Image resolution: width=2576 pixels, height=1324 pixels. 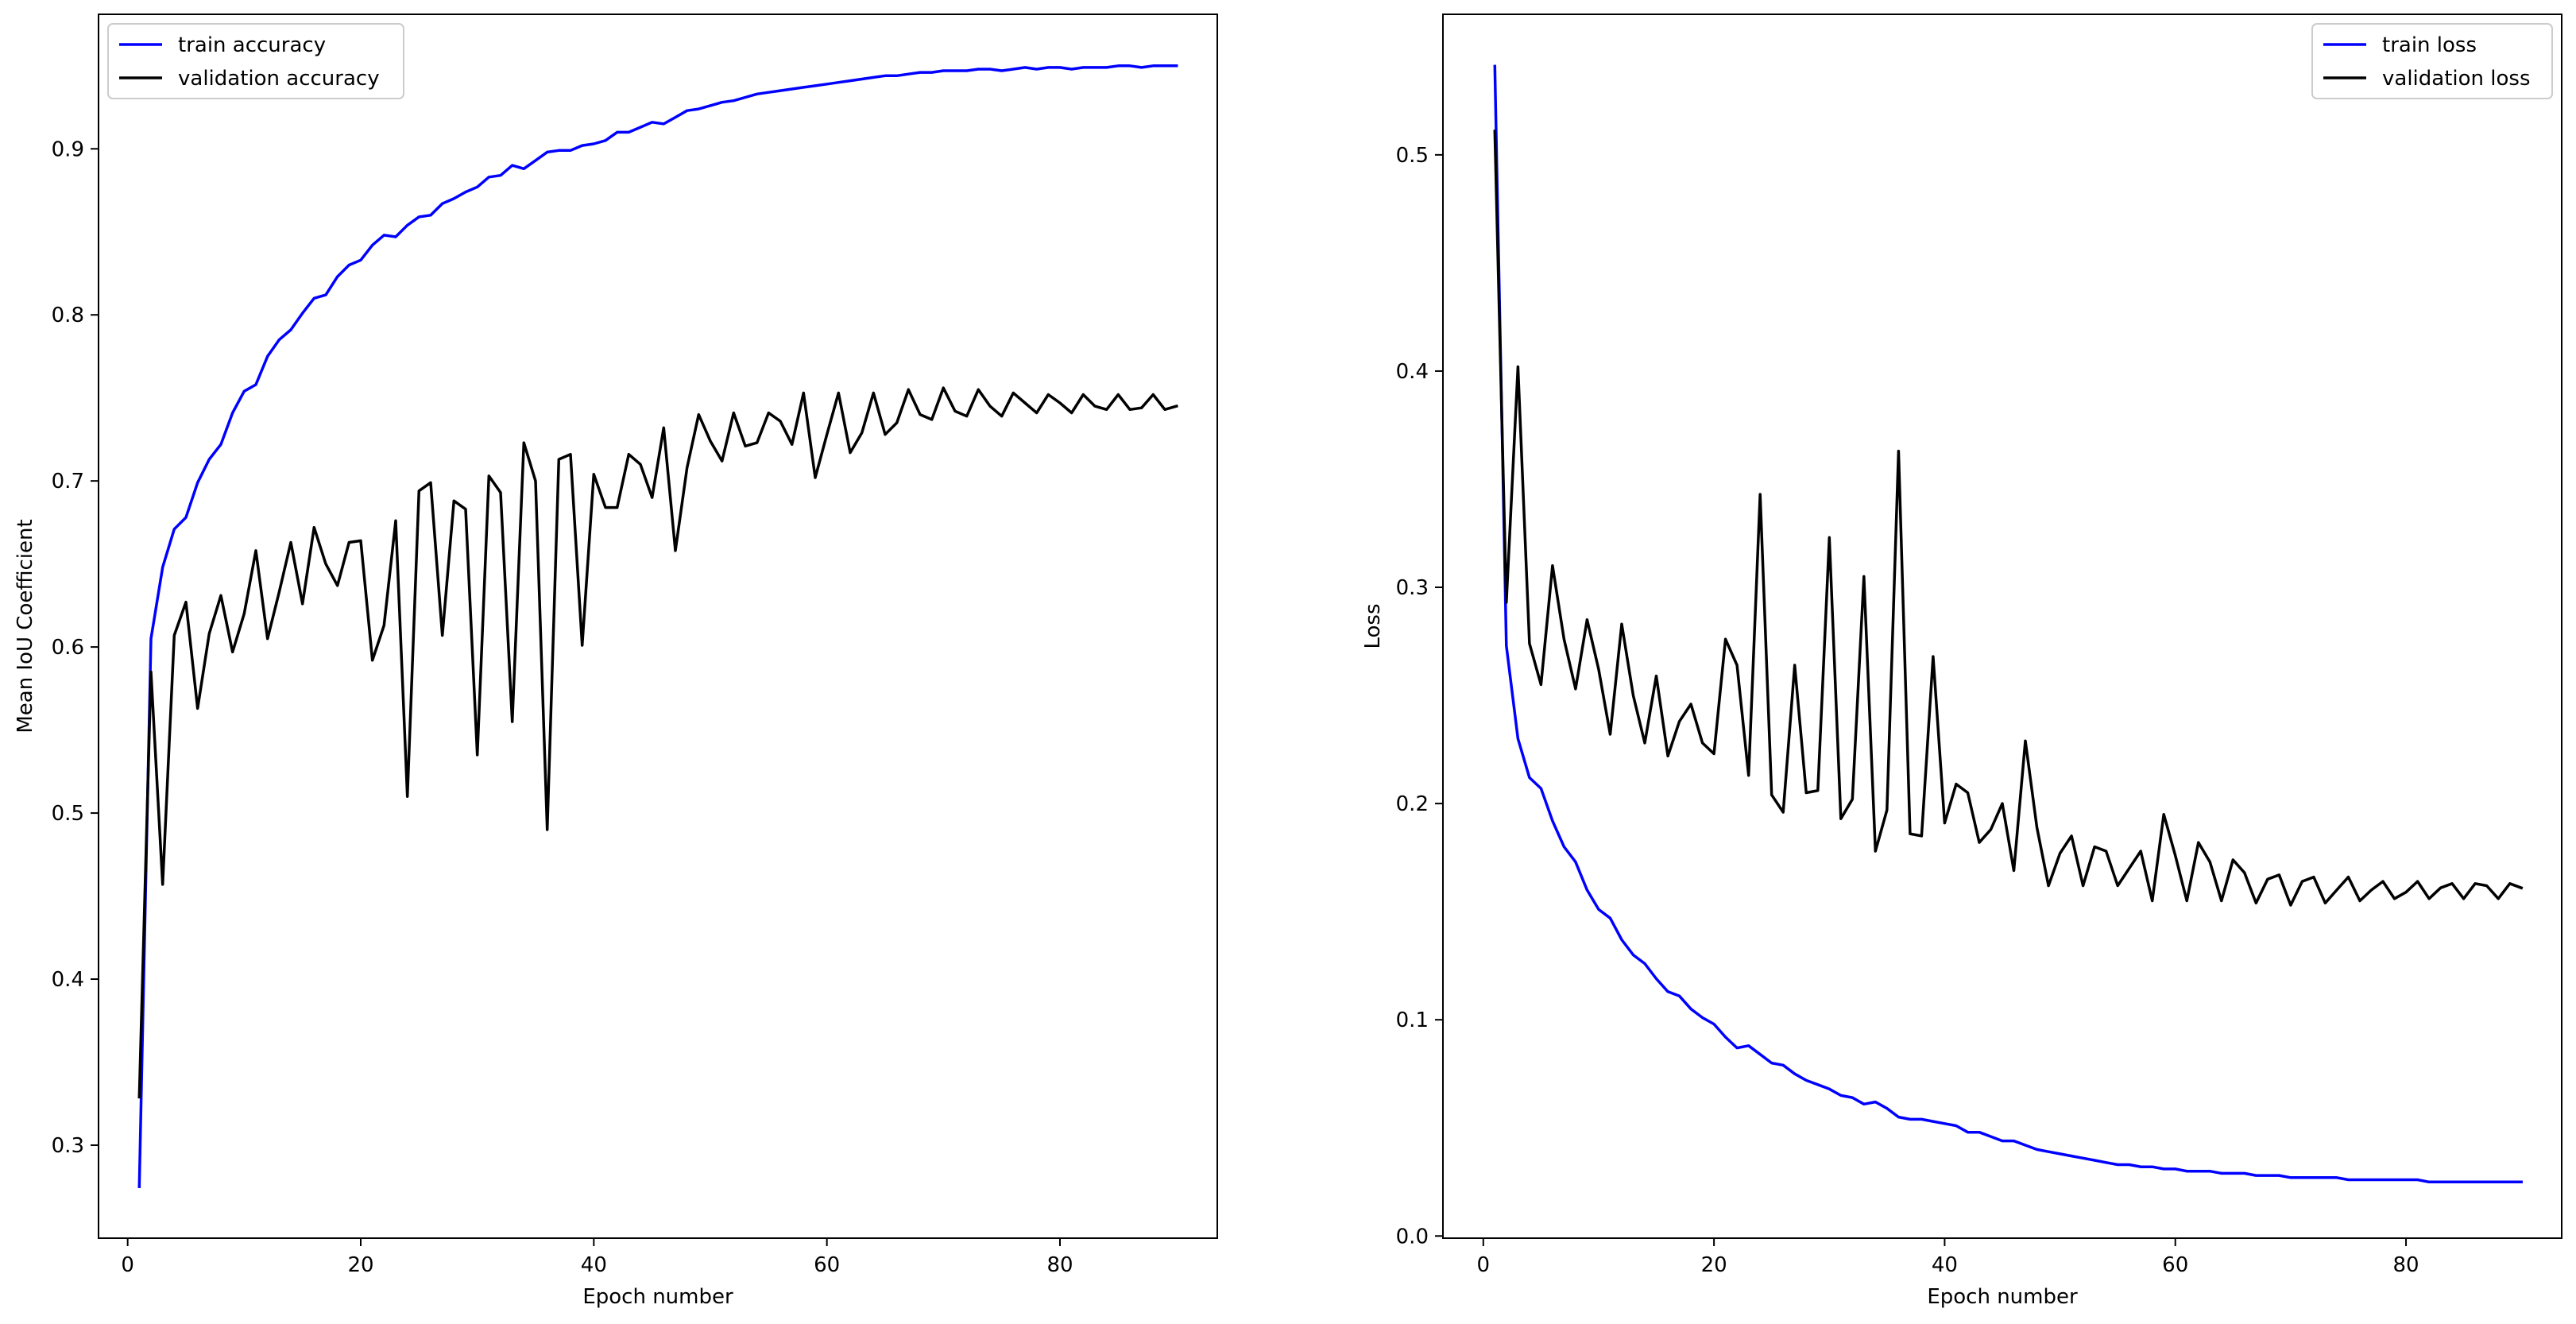 I want to click on legend-label-train-loss: train loss, so click(x=2429, y=45).